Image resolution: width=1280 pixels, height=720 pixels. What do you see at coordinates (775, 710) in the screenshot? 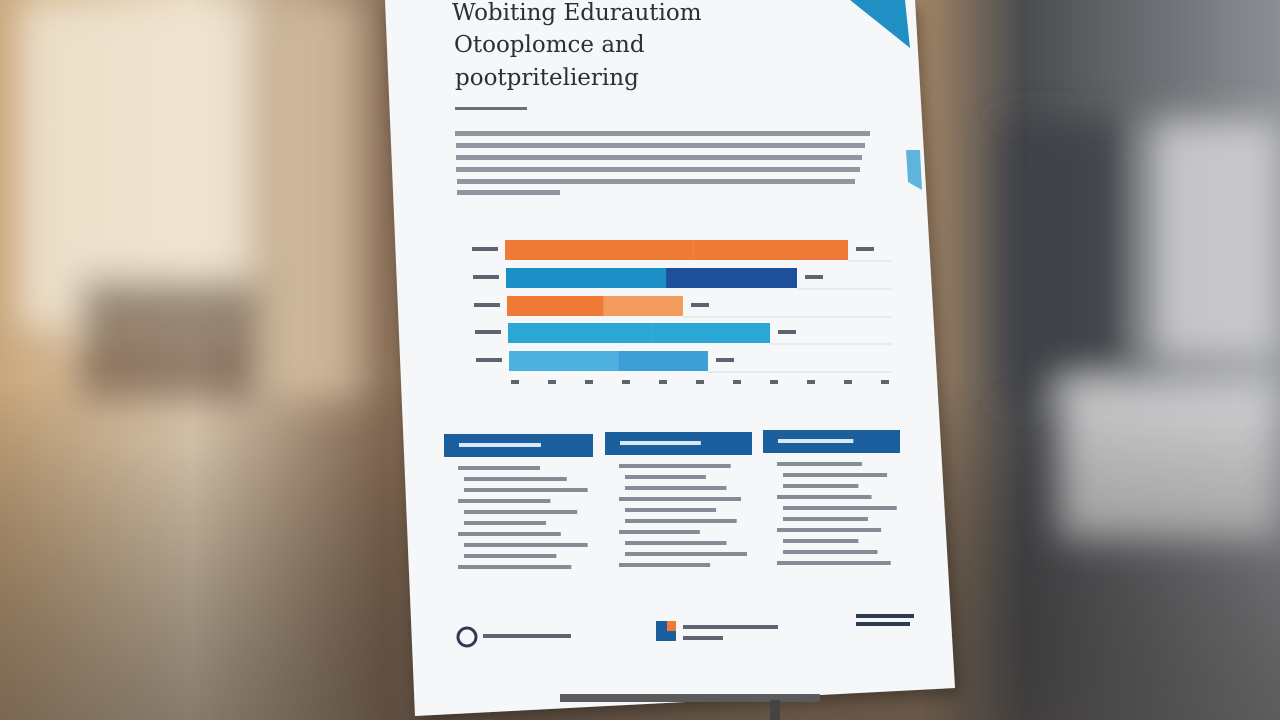
I see `easel-leg` at bounding box center [775, 710].